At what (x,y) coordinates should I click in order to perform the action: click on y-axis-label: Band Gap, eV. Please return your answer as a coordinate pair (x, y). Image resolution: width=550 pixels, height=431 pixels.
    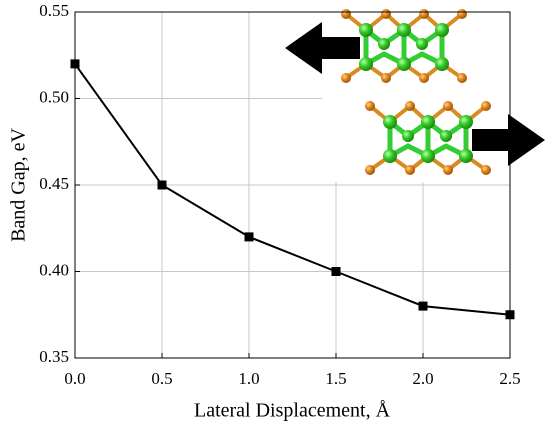
    Looking at the image, I should click on (19, 185).